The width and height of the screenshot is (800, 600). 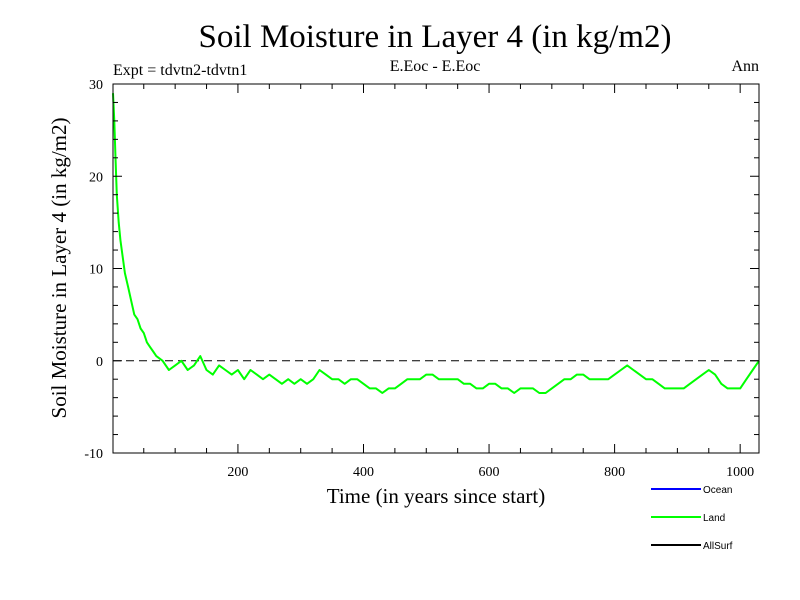 I want to click on x-tick-label: 400, so click(x=363, y=472).